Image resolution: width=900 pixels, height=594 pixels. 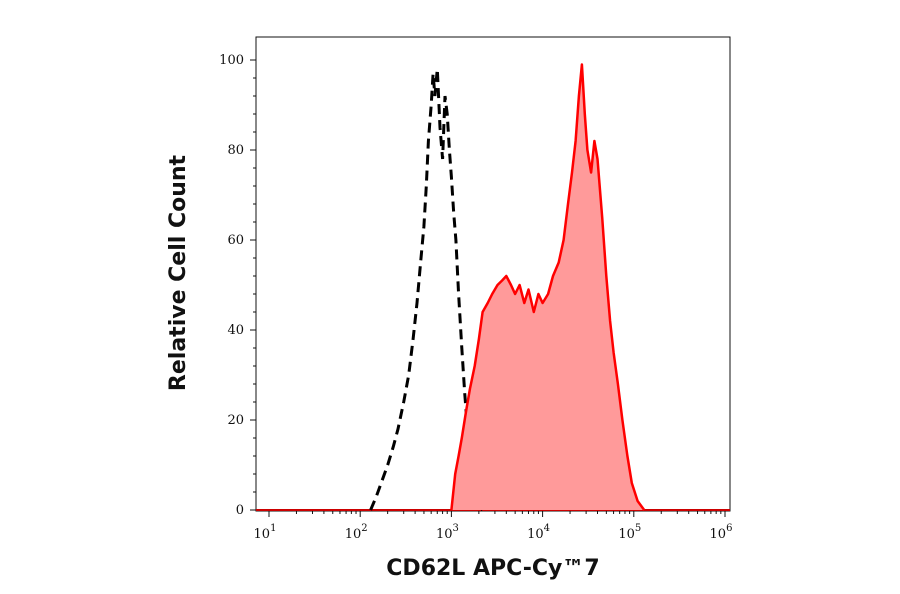 I want to click on x-tick-label: 10², so click(x=356, y=532).